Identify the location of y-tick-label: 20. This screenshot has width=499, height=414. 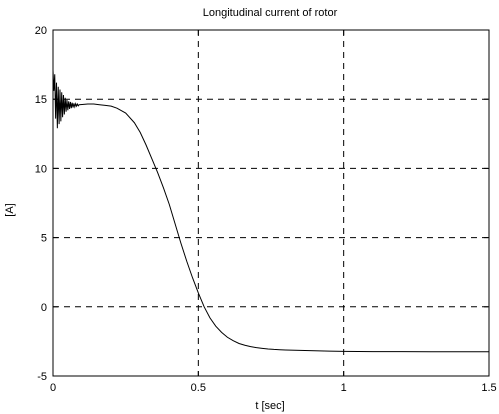
(41, 31).